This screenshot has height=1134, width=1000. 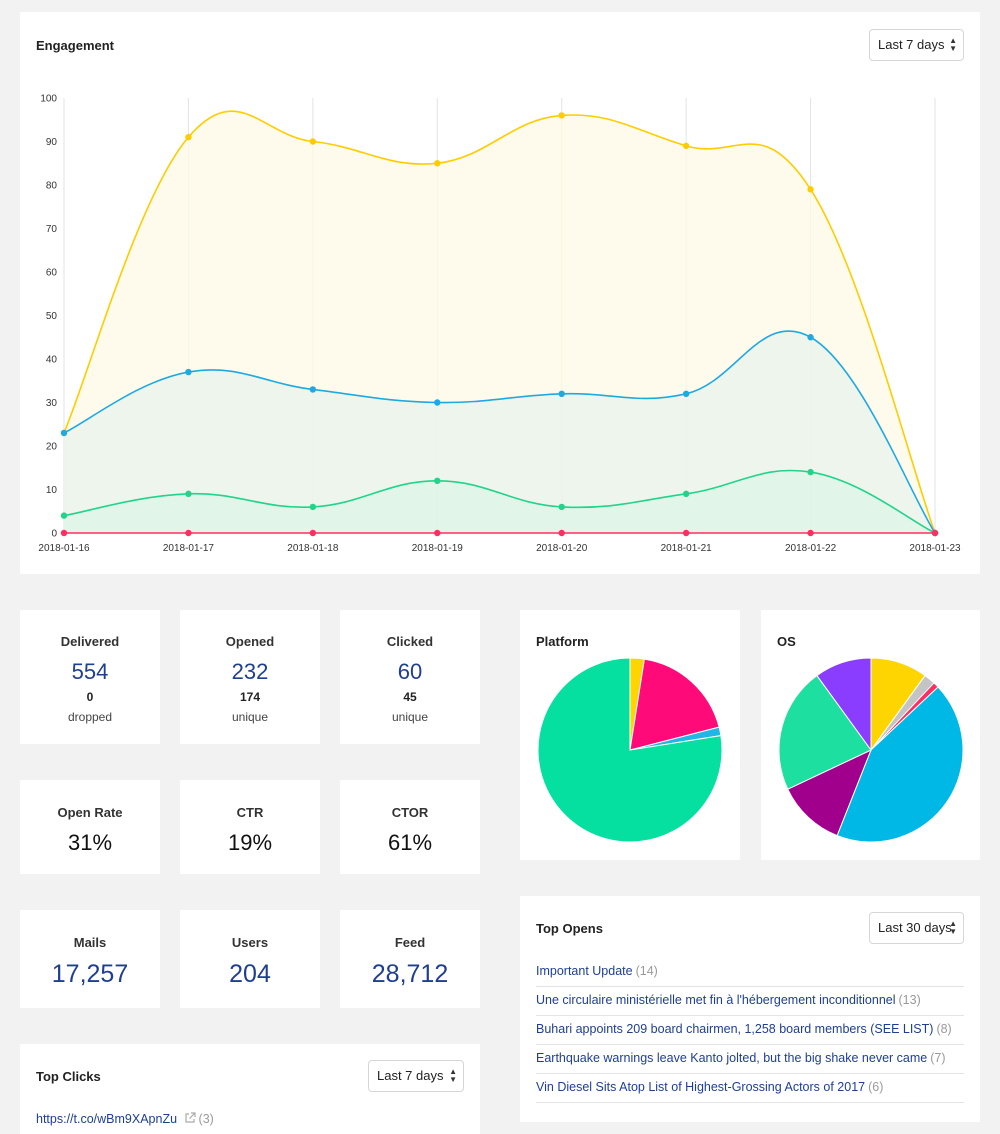 What do you see at coordinates (189, 548) in the screenshot?
I see `x-tick-label: 2018-01-17` at bounding box center [189, 548].